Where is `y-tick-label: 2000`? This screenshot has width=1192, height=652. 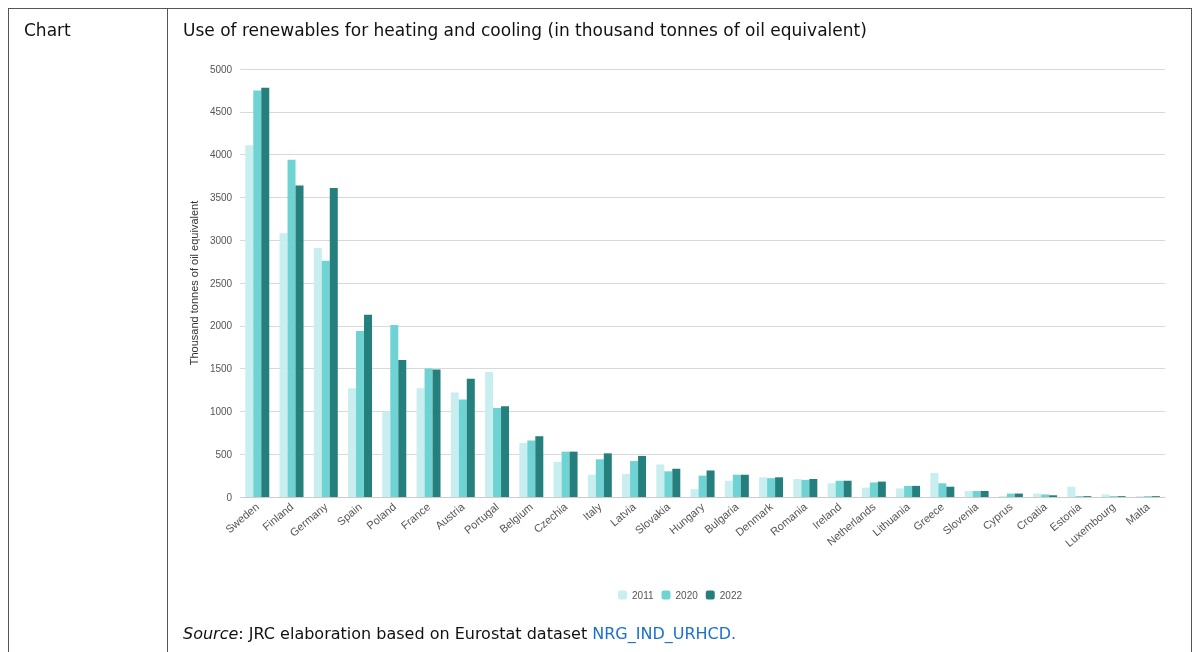 y-tick-label: 2000 is located at coordinates (221, 326).